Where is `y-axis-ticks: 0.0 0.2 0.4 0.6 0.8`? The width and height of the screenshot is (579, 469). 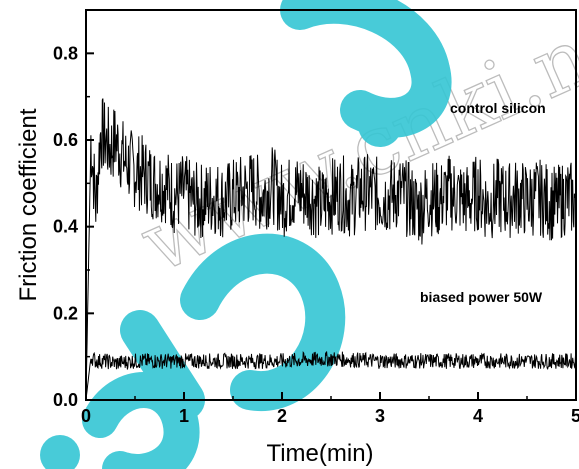 y-axis-ticks: 0.0 0.2 0.4 0.6 0.8 is located at coordinates (73, 226).